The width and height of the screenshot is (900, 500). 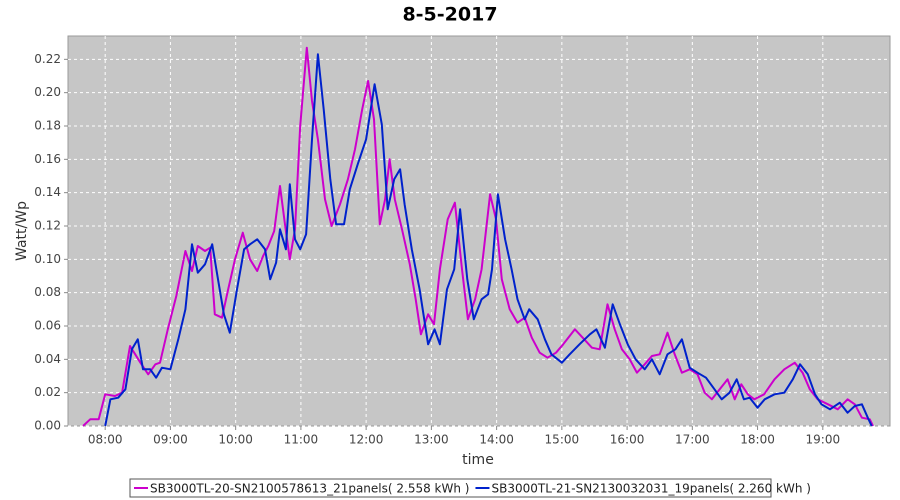 What do you see at coordinates (366, 440) in the screenshot?
I see `x-tick-label: 12:00` at bounding box center [366, 440].